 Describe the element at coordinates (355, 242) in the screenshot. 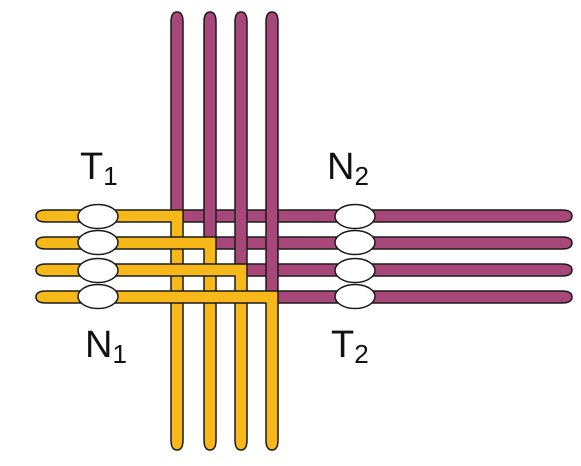

I see `centromere-n2-lower` at that location.